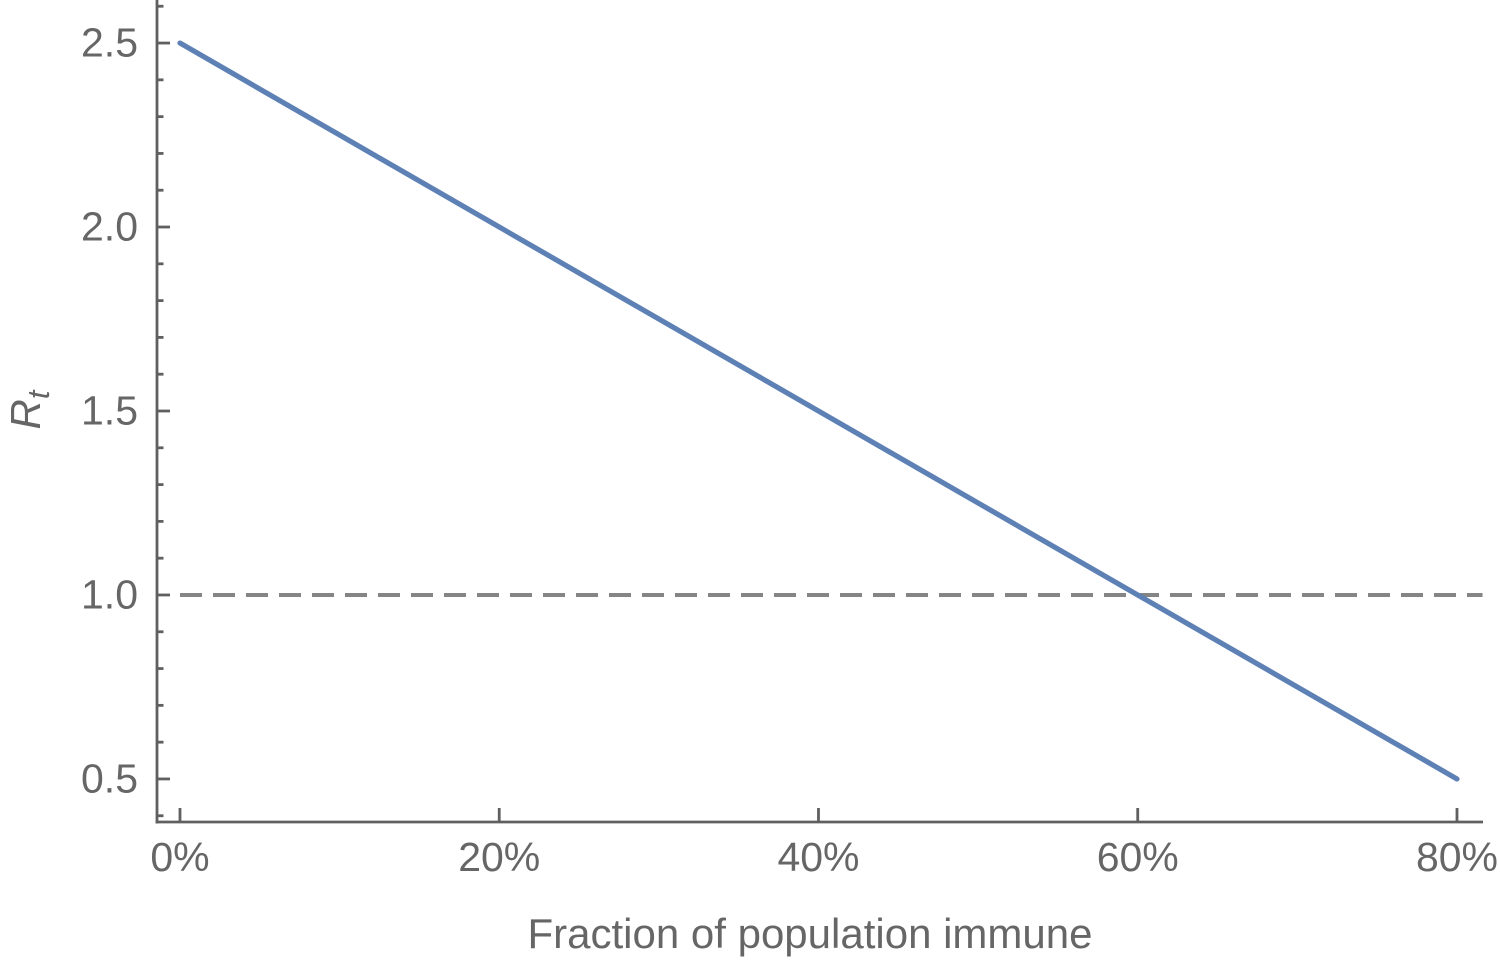  I want to click on x-axis-label: Fraction of population immune, so click(810, 933).